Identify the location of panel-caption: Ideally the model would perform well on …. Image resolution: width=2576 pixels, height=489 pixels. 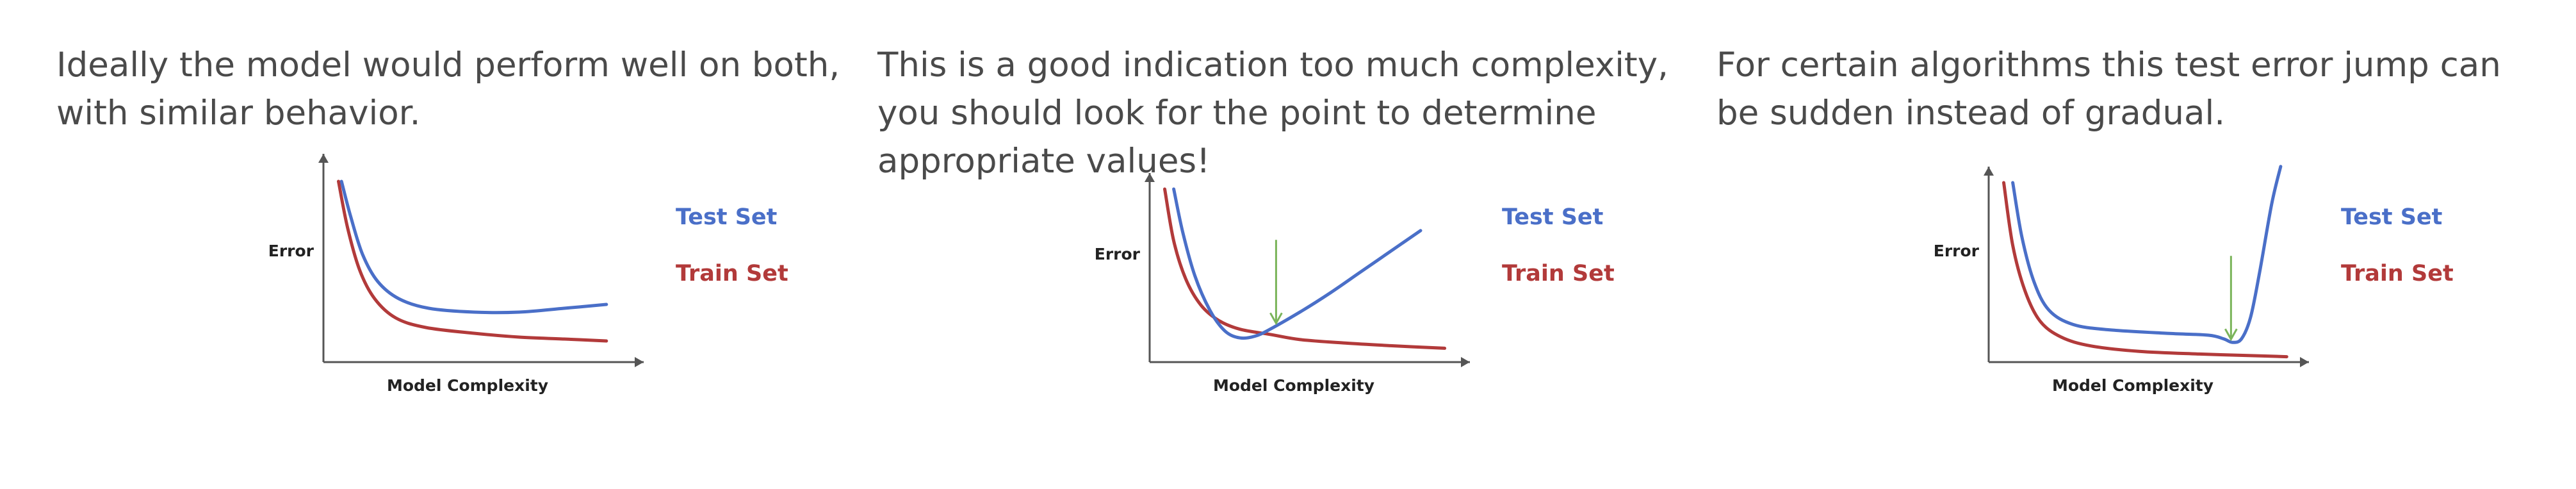
(448, 89).